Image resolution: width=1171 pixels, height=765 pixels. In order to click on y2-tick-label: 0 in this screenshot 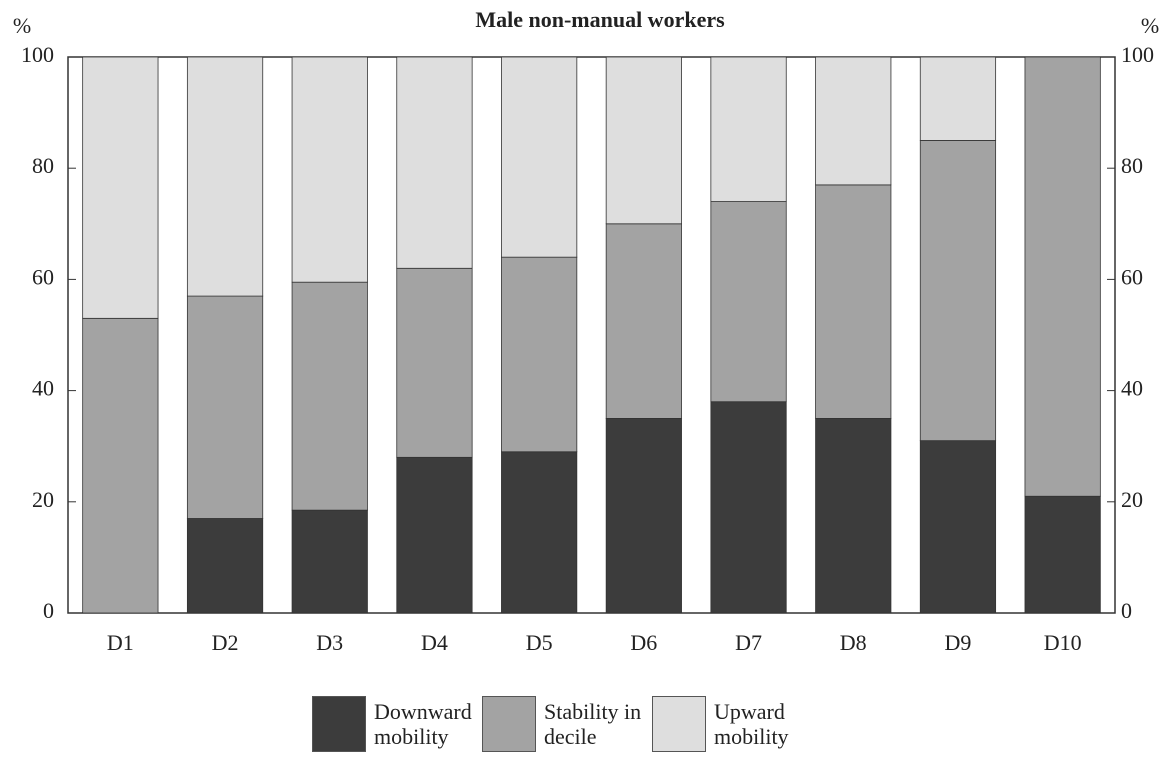, I will do `click(1126, 610)`.